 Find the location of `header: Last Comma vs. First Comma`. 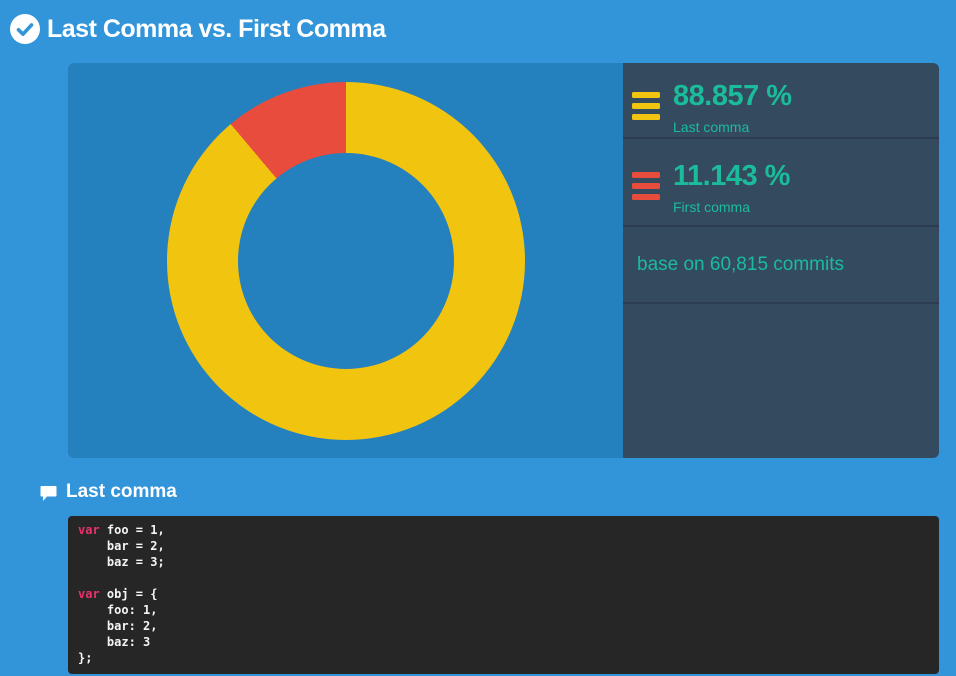

header: Last Comma vs. First Comma is located at coordinates (478, 22).